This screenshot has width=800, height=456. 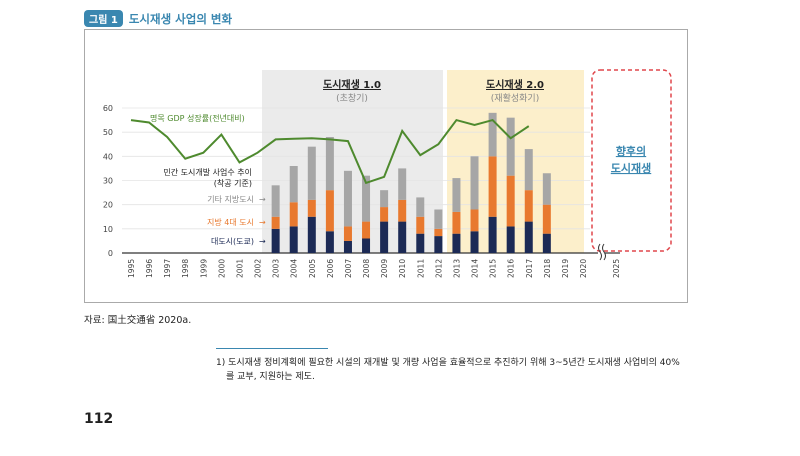 I want to click on x-tick-label: 1996, so click(x=149, y=268).